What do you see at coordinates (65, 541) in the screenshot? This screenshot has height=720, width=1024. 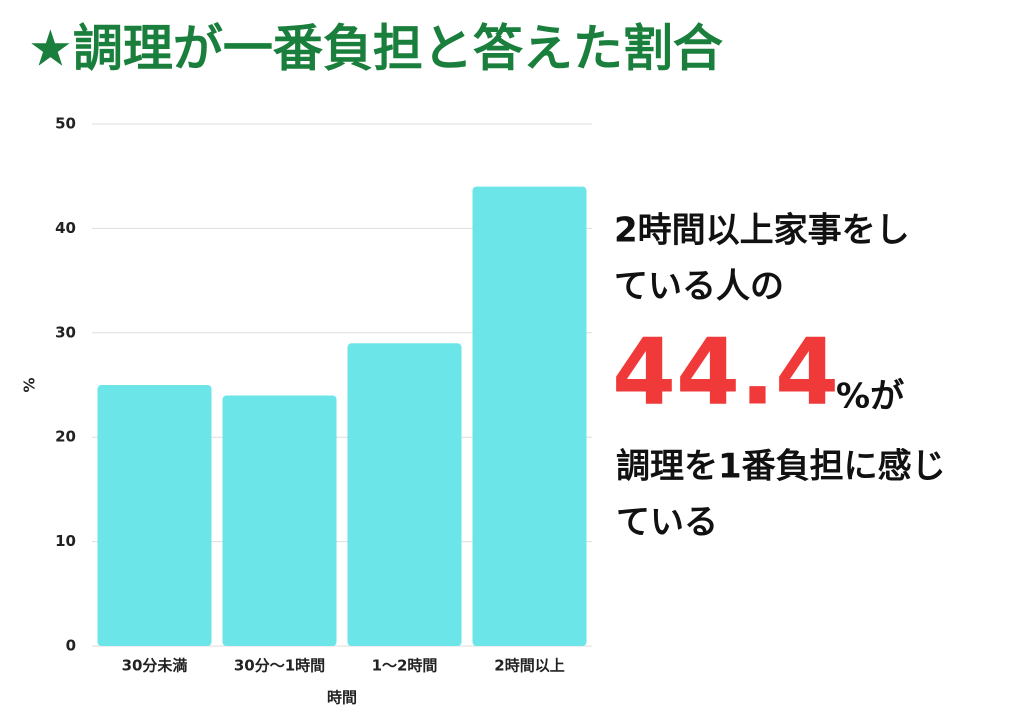 I see `y-tick-label: 10` at bounding box center [65, 541].